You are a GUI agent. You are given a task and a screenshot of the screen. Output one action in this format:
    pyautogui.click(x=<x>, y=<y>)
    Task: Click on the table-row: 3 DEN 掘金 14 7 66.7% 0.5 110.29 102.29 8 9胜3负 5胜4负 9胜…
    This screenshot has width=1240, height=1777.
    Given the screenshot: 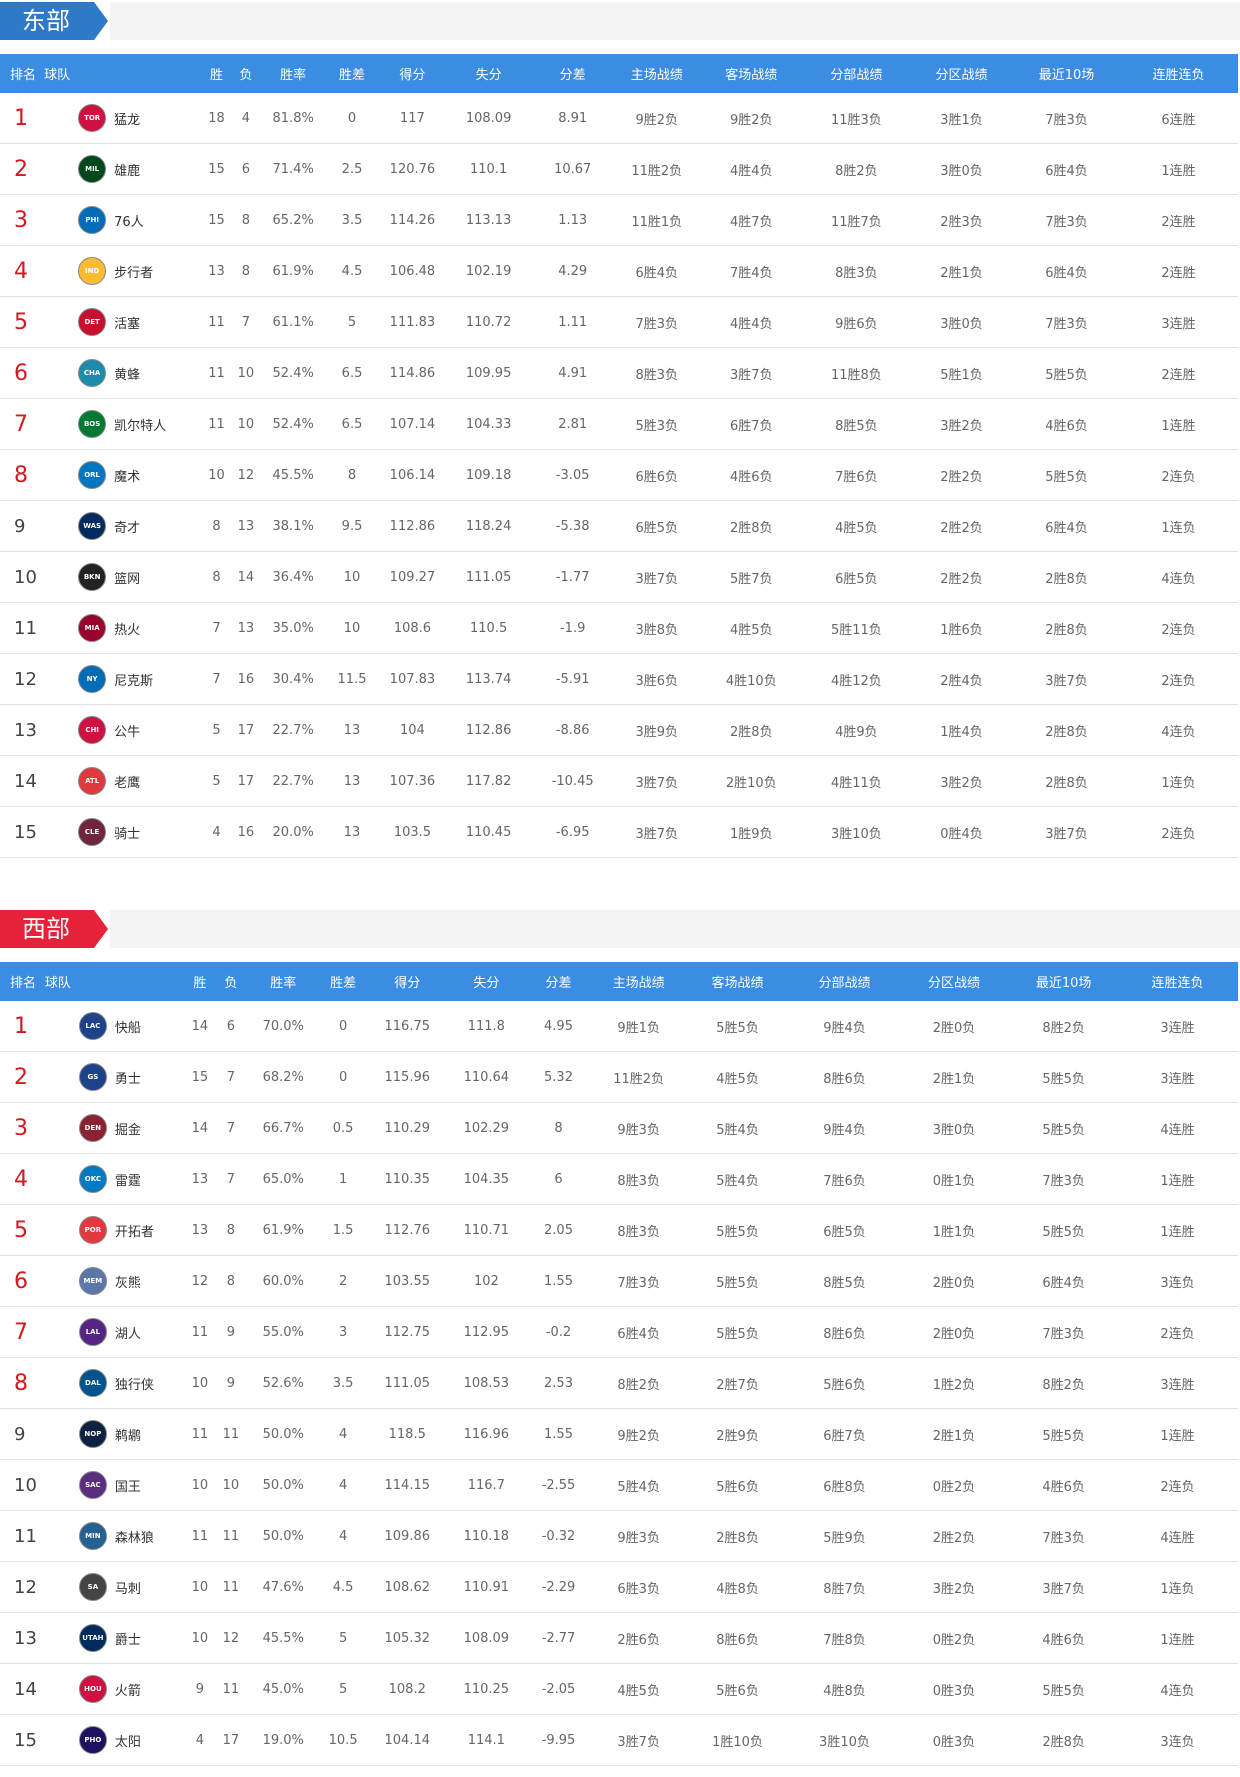 What is the action you would take?
    pyautogui.click(x=619, y=1128)
    